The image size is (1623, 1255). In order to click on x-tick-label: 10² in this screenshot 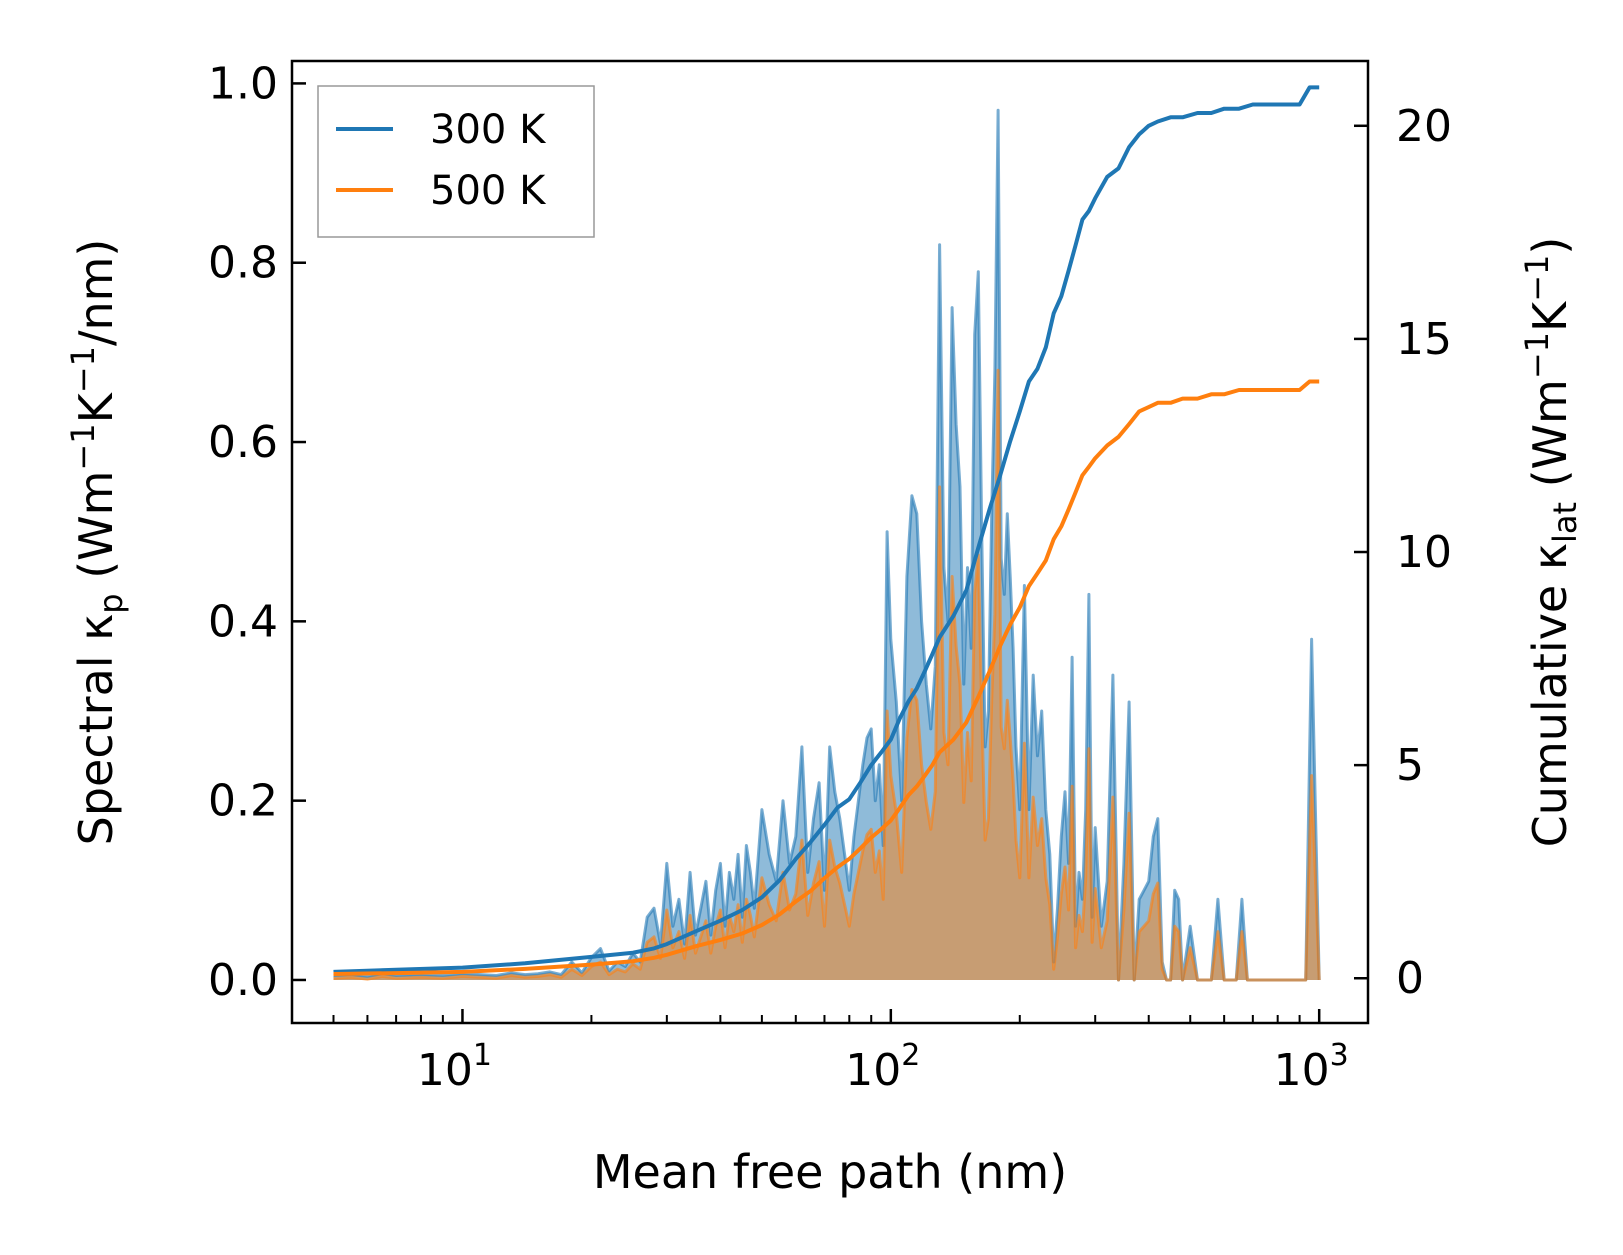, I will do `click(882, 1067)`.